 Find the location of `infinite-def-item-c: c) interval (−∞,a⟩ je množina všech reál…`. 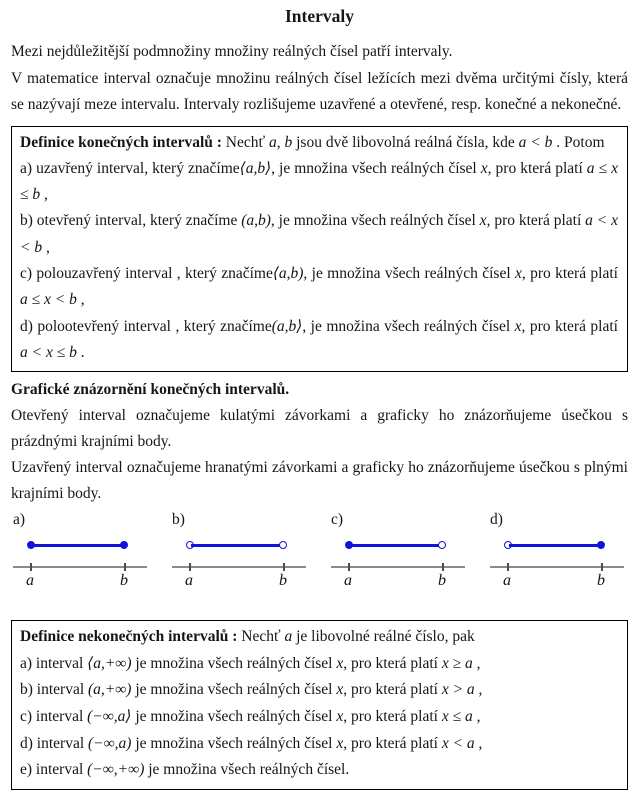

infinite-def-item-c: c) interval (−∞,a⟩ je množina všech reál… is located at coordinates (250, 716).